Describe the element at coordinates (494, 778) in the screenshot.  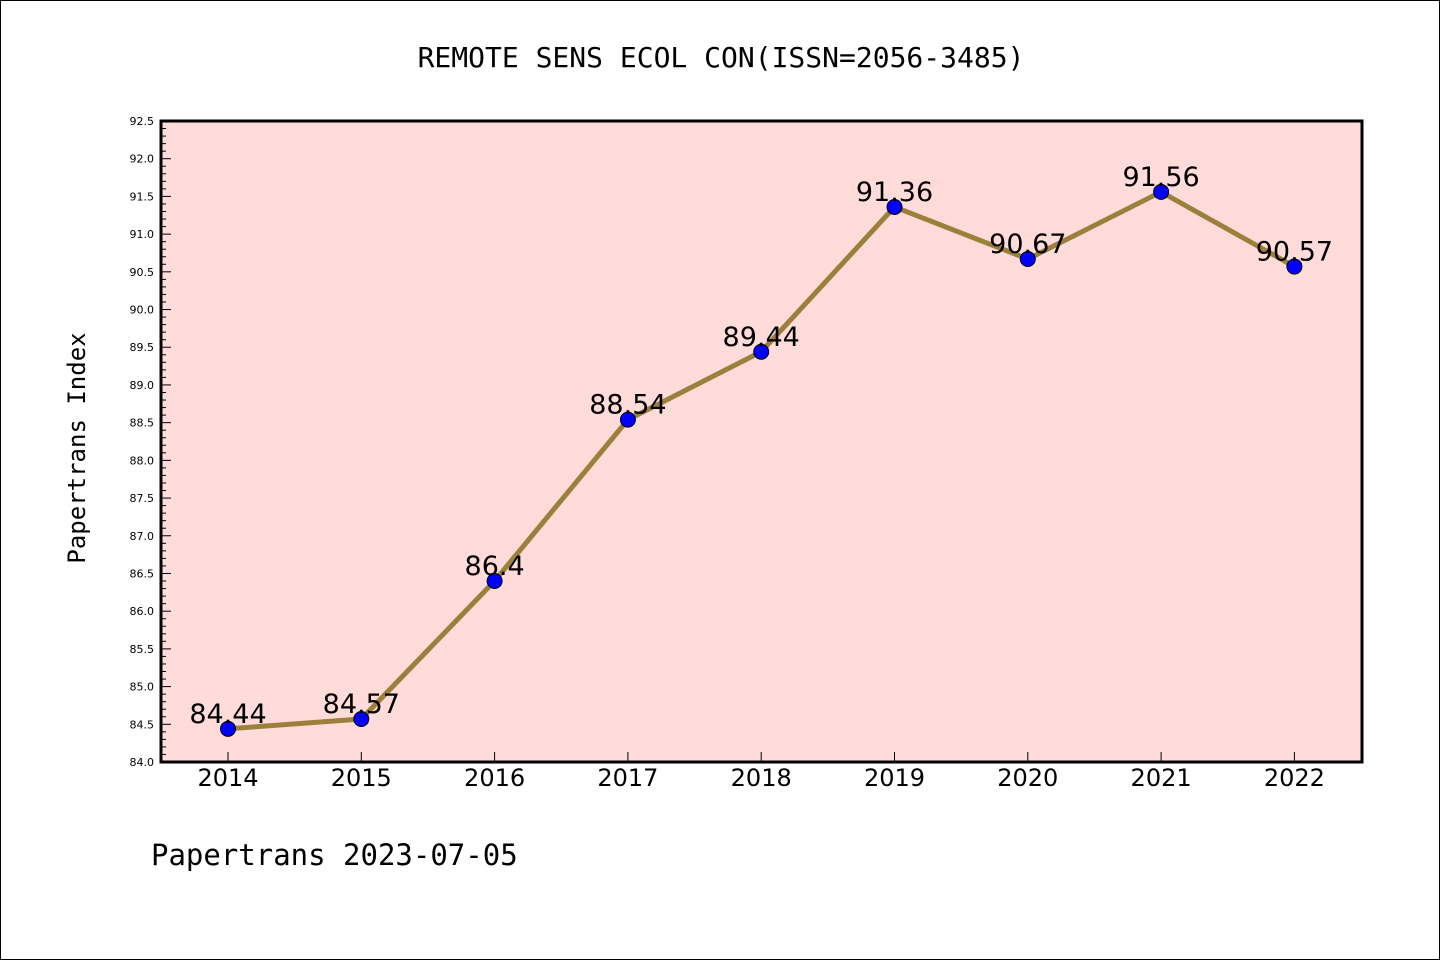
I see `x-tick-label: 2016` at that location.